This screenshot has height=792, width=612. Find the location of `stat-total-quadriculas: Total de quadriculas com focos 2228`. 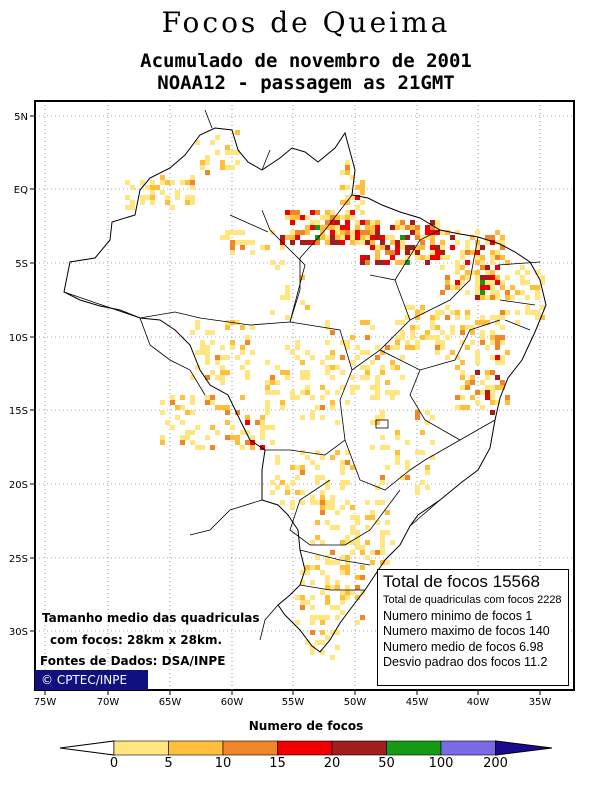

stat-total-quadriculas: Total de quadriculas com focos 2228 is located at coordinates (472, 600).